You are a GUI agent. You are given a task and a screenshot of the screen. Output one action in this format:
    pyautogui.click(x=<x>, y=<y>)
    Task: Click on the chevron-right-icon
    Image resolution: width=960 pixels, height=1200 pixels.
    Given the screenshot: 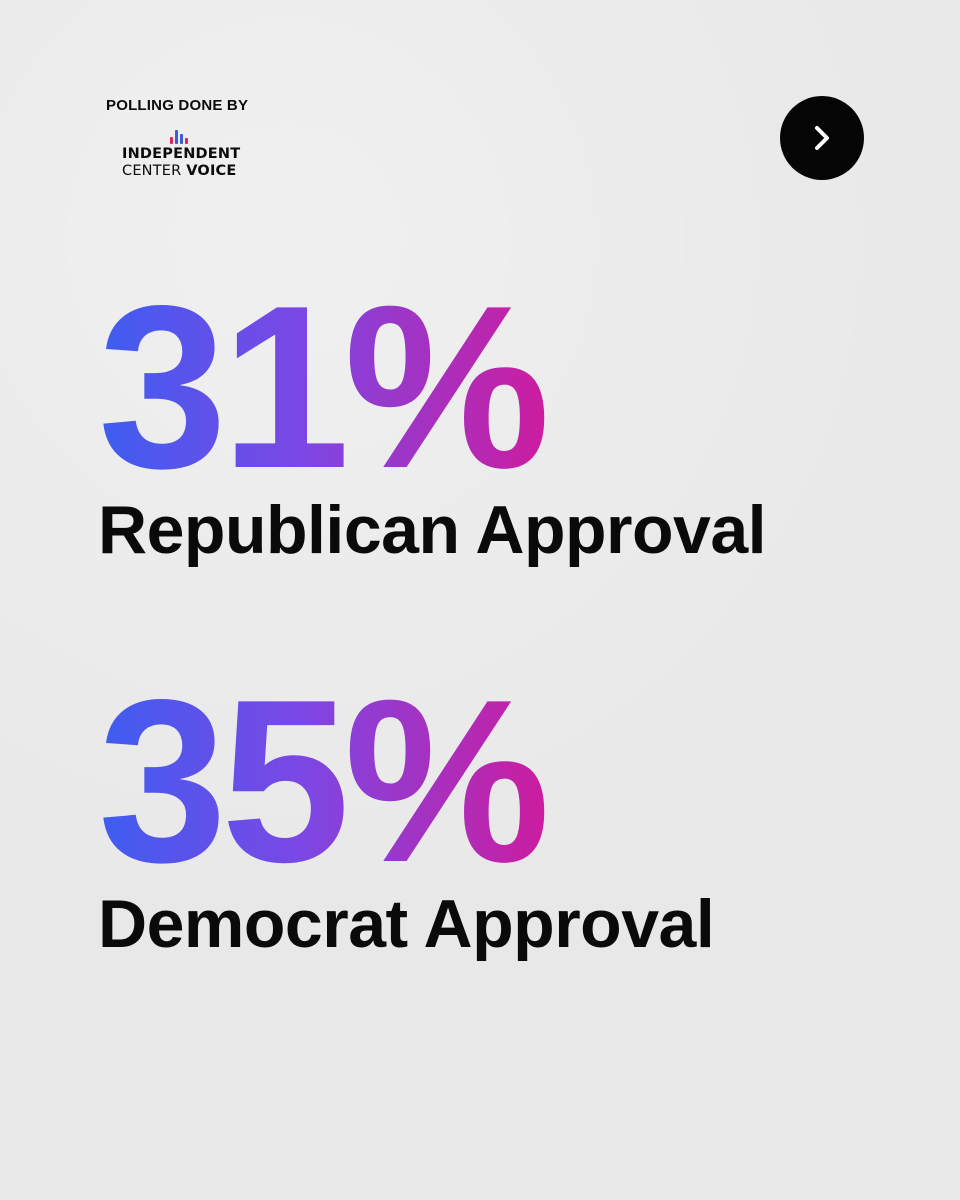 What is the action you would take?
    pyautogui.click(x=822, y=138)
    